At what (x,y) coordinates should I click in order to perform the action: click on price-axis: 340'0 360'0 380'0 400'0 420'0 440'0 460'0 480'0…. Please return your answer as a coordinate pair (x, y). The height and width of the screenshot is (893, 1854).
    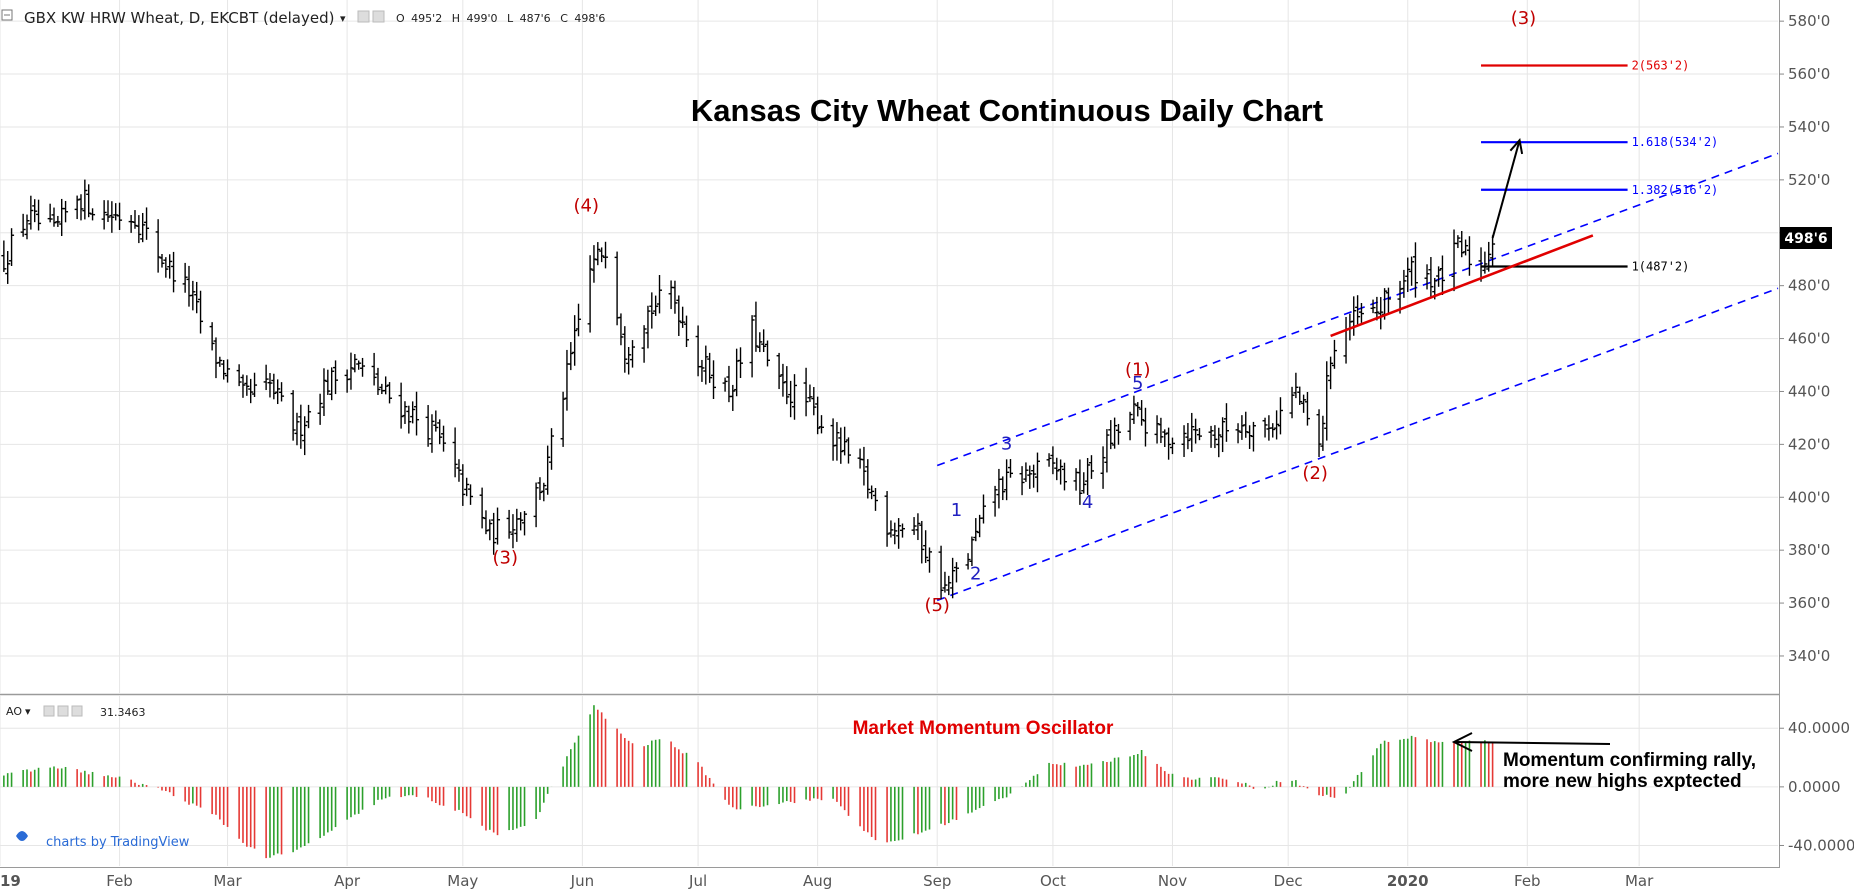
    Looking at the image, I should click on (1804, 338).